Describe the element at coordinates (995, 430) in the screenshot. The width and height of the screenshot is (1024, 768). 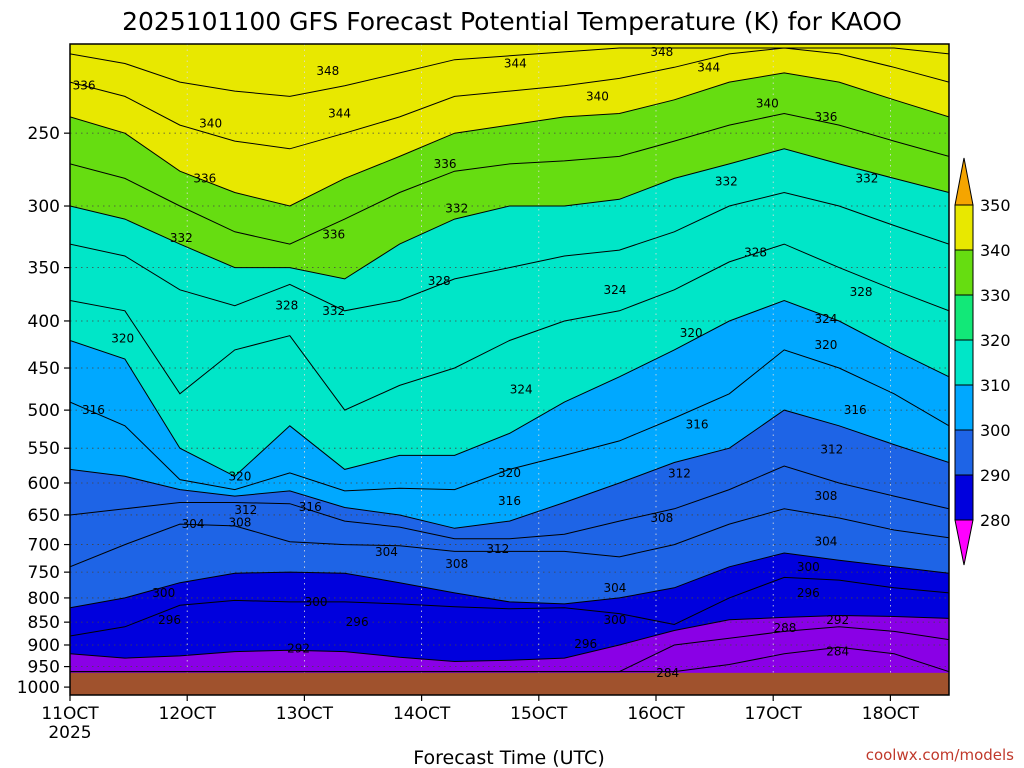
I see `colorbar-label: 300` at that location.